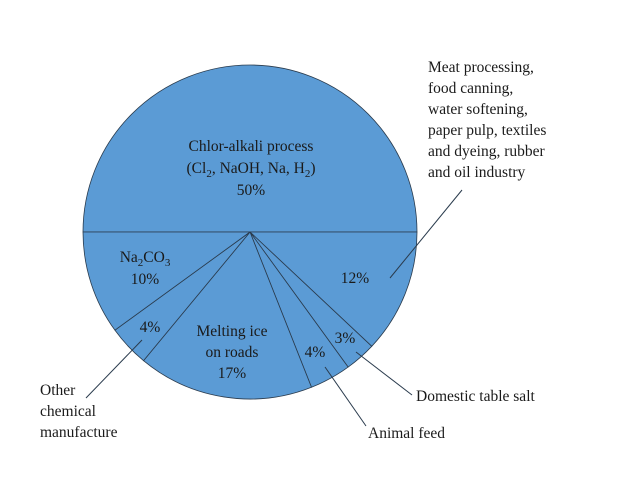 The width and height of the screenshot is (622, 500). What do you see at coordinates (232, 352) in the screenshot?
I see `slice-label-melting-ice-line2: on roads` at bounding box center [232, 352].